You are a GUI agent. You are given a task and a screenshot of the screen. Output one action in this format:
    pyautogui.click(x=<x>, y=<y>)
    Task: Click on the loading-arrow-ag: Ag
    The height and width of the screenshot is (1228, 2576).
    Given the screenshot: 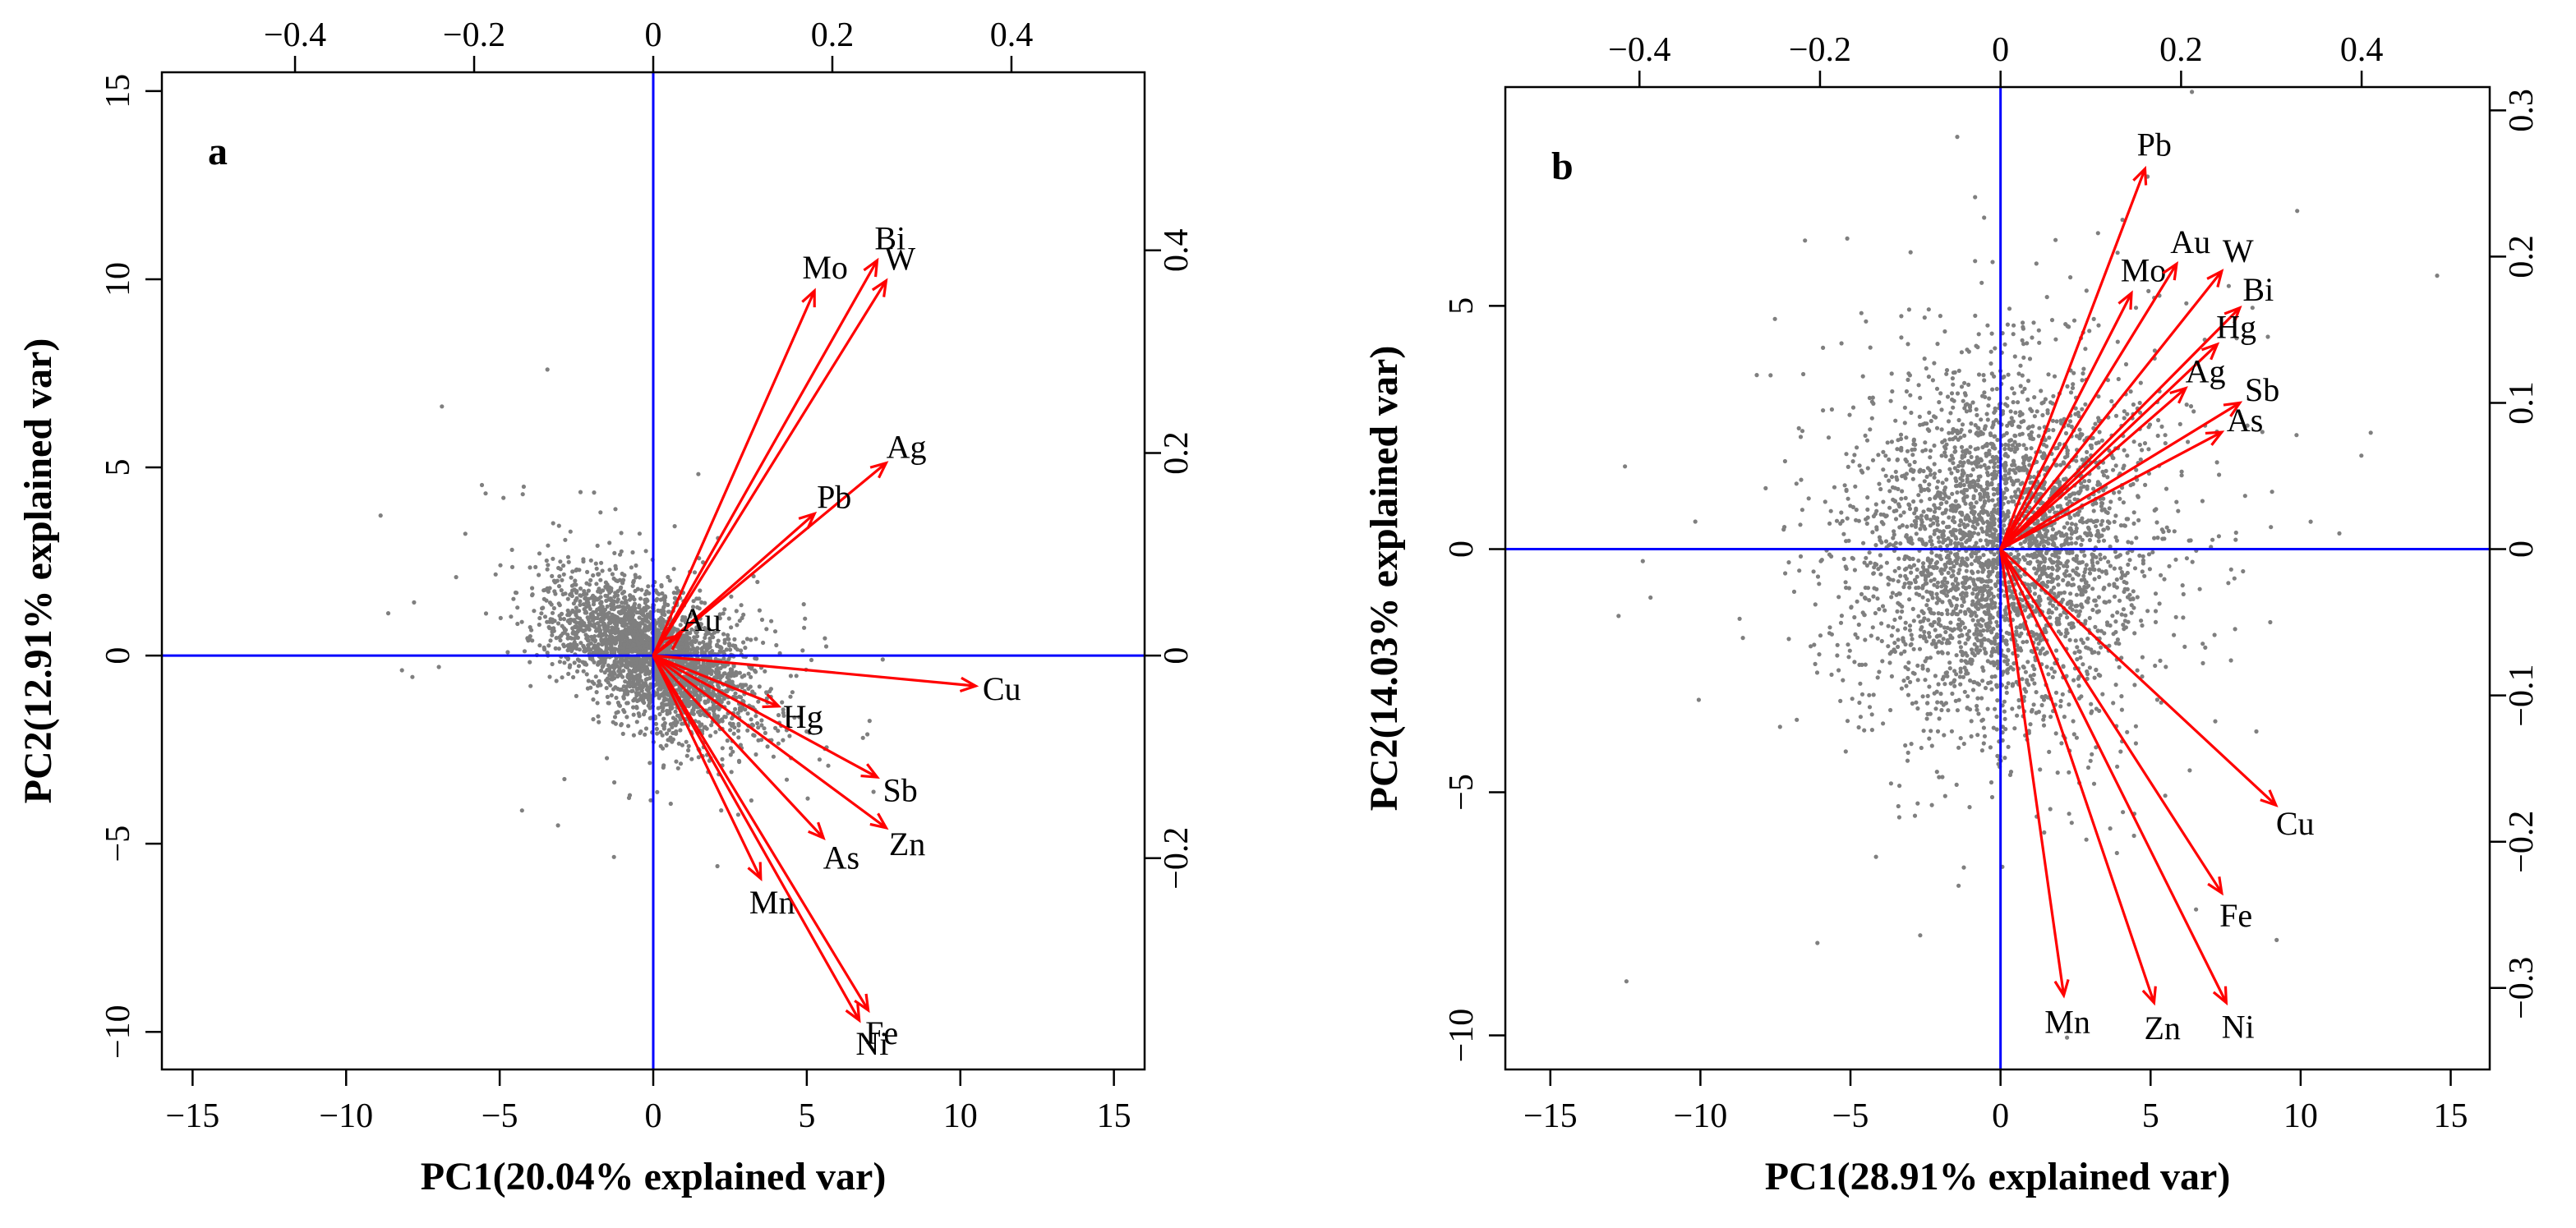 What is the action you would take?
    pyautogui.click(x=789, y=542)
    